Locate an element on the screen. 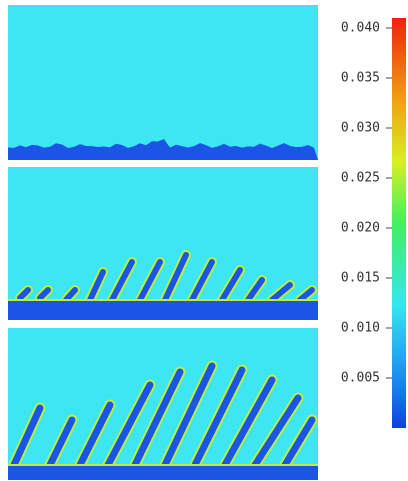 This screenshot has height=481, width=408. tick-label: 0.005 is located at coordinates (360, 378).